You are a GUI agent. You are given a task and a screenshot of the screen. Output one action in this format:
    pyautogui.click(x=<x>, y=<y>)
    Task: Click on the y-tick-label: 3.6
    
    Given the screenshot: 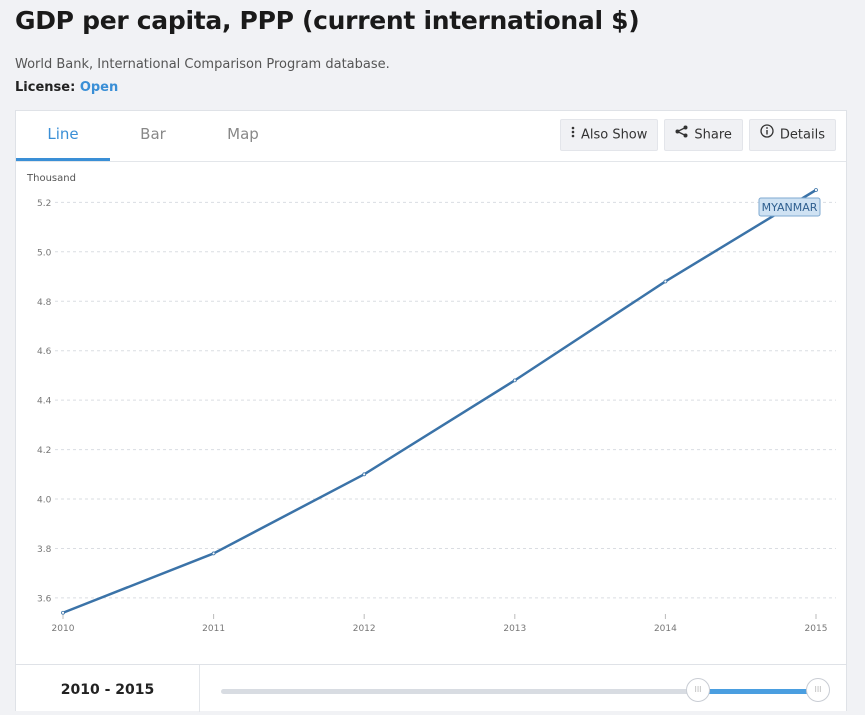 What is the action you would take?
    pyautogui.click(x=44, y=599)
    